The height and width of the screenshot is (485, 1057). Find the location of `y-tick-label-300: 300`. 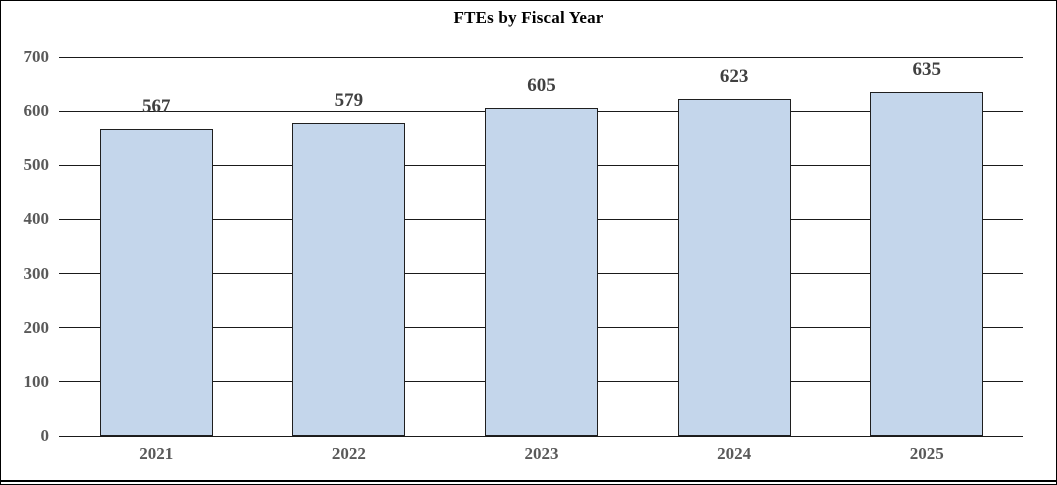

y-tick-label-300: 300 is located at coordinates (36, 273).